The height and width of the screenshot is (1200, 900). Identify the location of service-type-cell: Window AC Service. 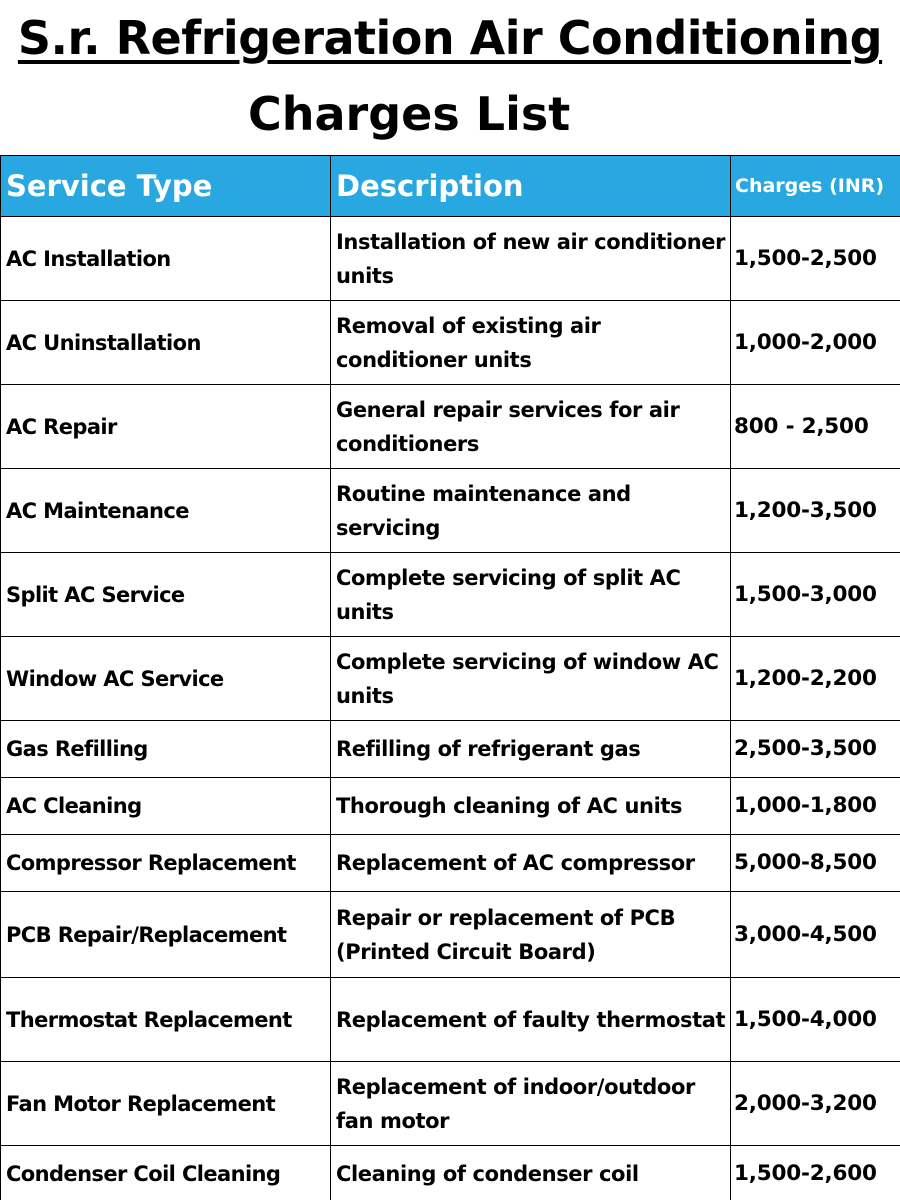
(165, 678).